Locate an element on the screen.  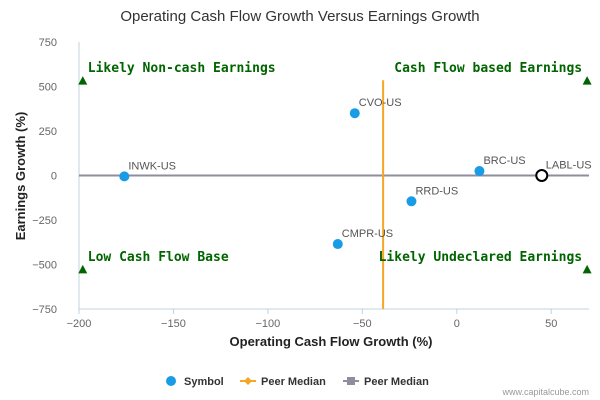
x-tick-label: −200 is located at coordinates (79, 324).